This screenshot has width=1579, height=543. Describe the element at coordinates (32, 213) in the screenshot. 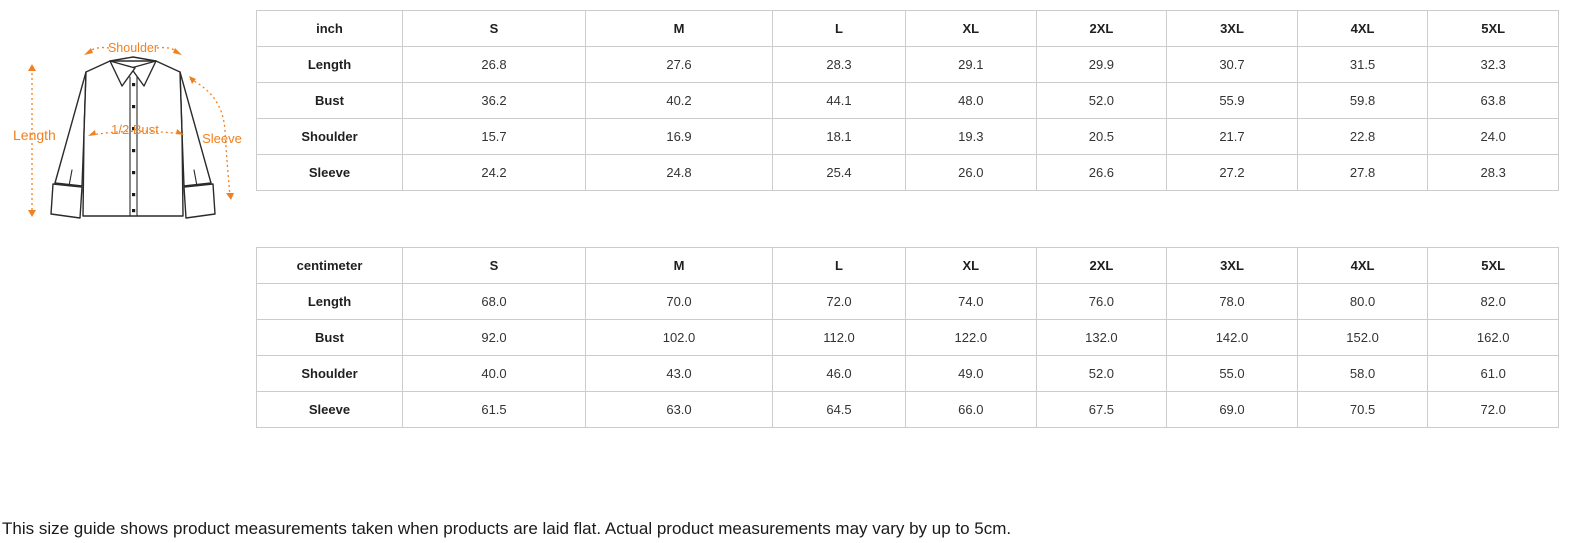

I see `length-arrowhead-bottom` at that location.